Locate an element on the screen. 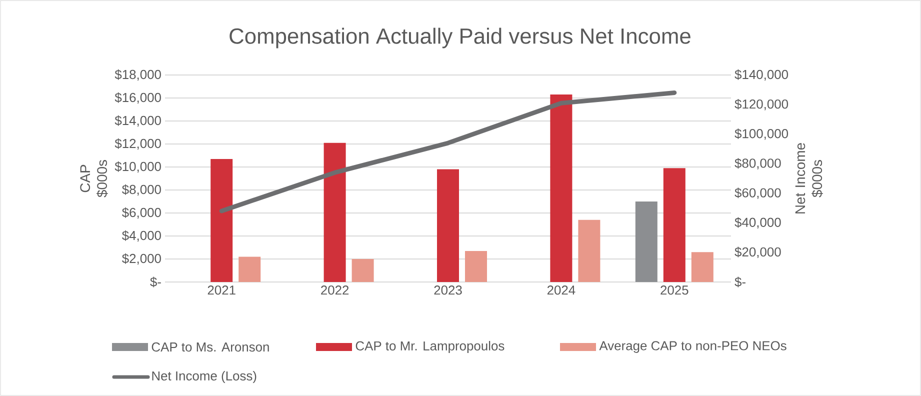  chart-title: Compensation Actually Paid versus Net Income is located at coordinates (460, 38).